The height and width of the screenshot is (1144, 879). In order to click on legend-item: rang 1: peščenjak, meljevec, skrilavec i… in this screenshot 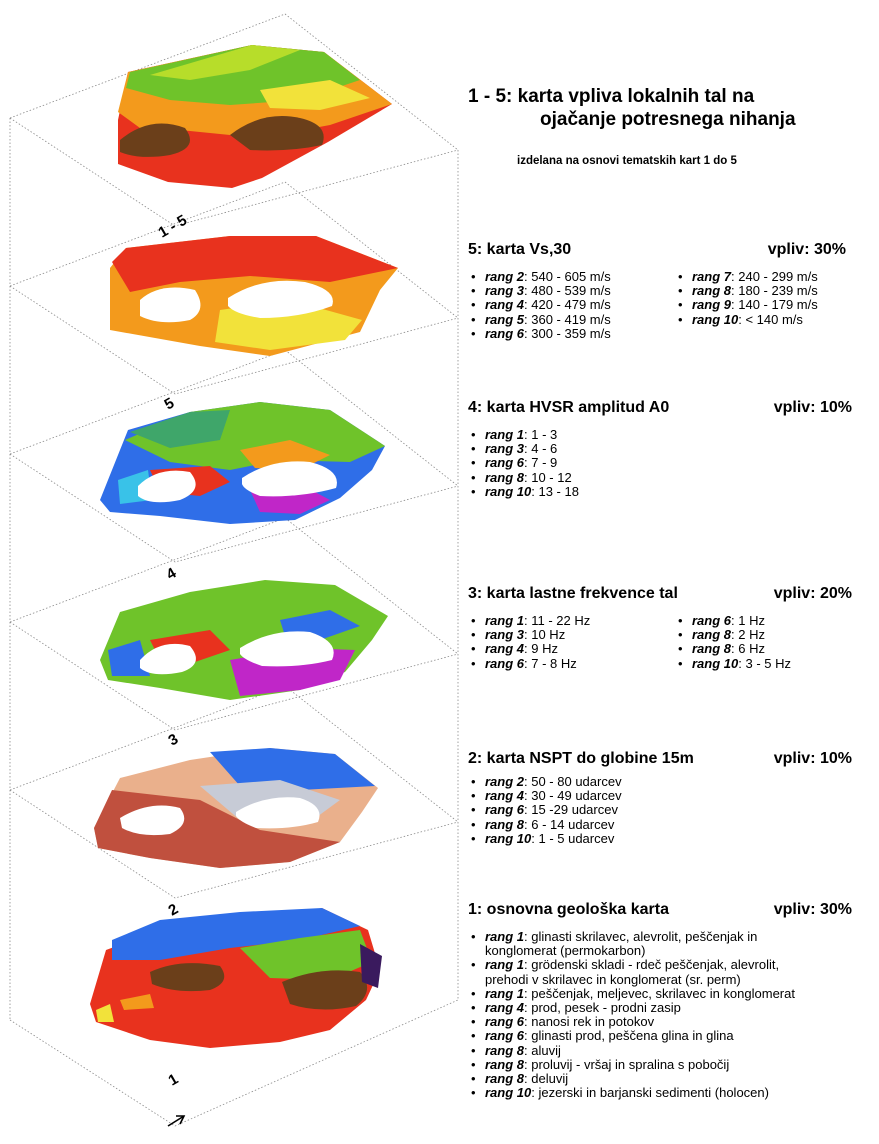, I will do `click(664, 993)`.